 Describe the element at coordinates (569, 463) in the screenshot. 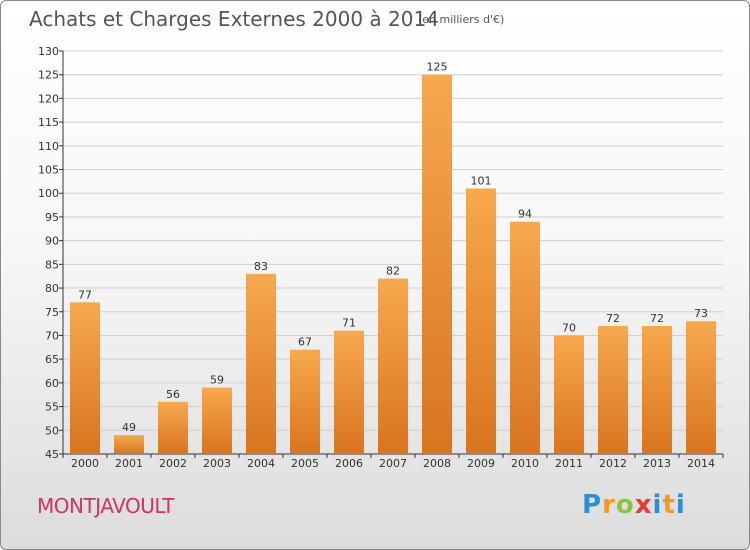

I see `x-tick-label: 2011` at that location.